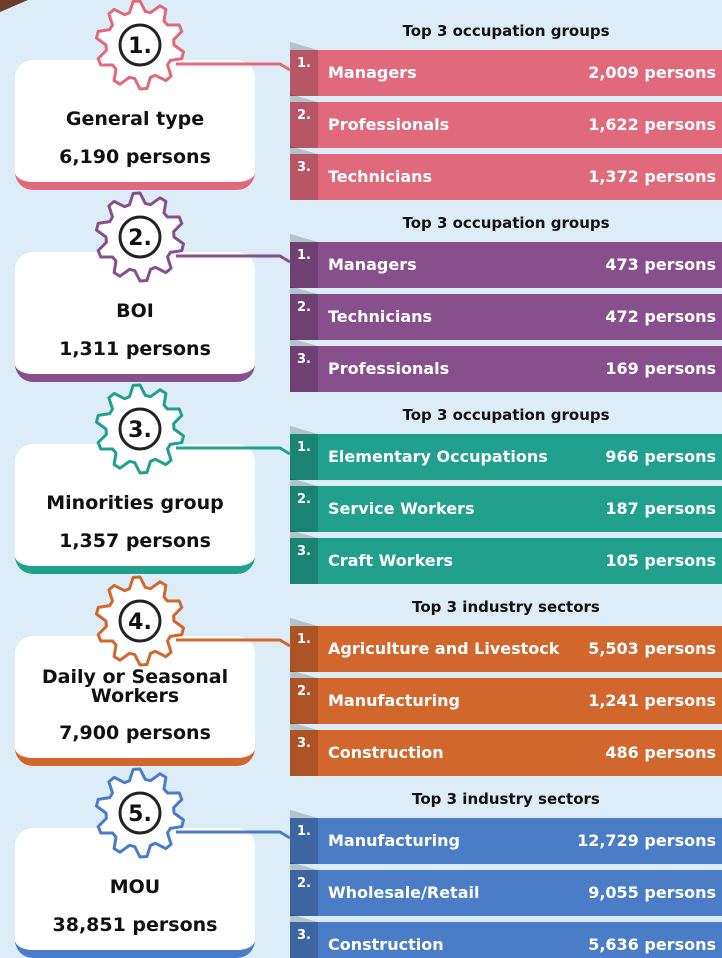 The width and height of the screenshot is (722, 958). What do you see at coordinates (391, 560) in the screenshot?
I see `item-name: Craft Workers` at bounding box center [391, 560].